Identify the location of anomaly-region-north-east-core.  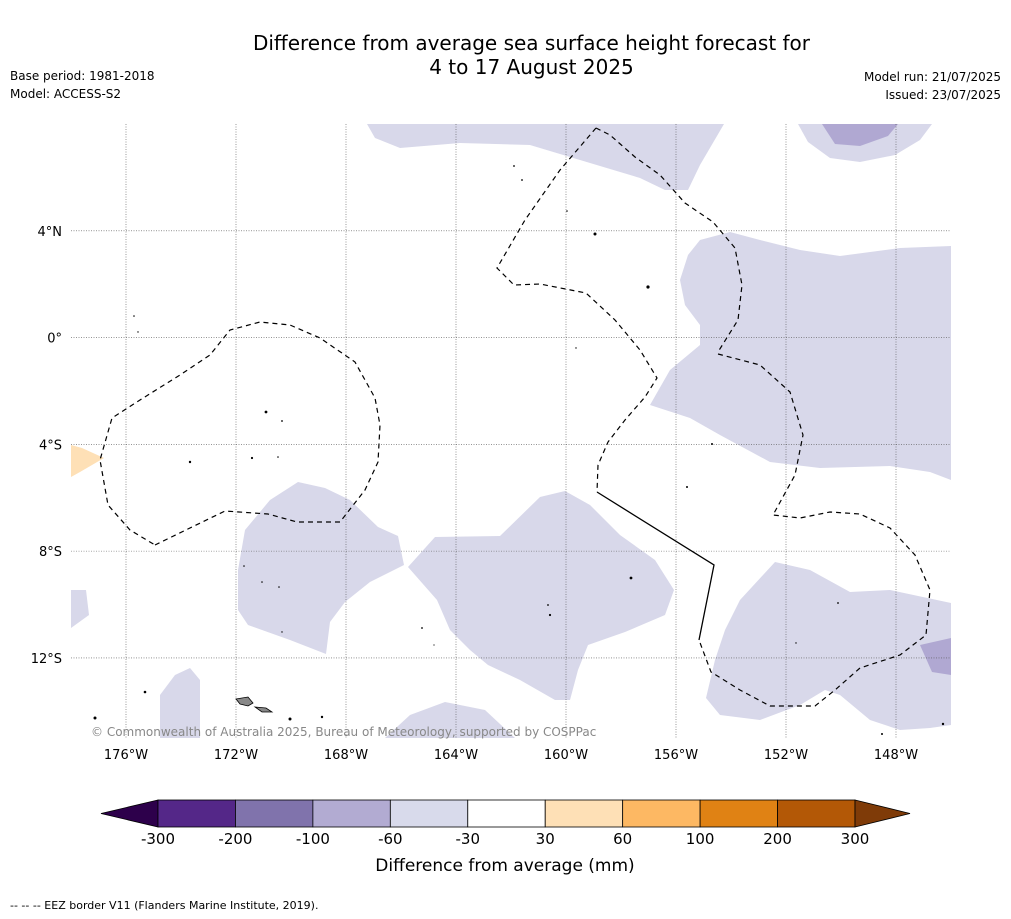
(860, 135).